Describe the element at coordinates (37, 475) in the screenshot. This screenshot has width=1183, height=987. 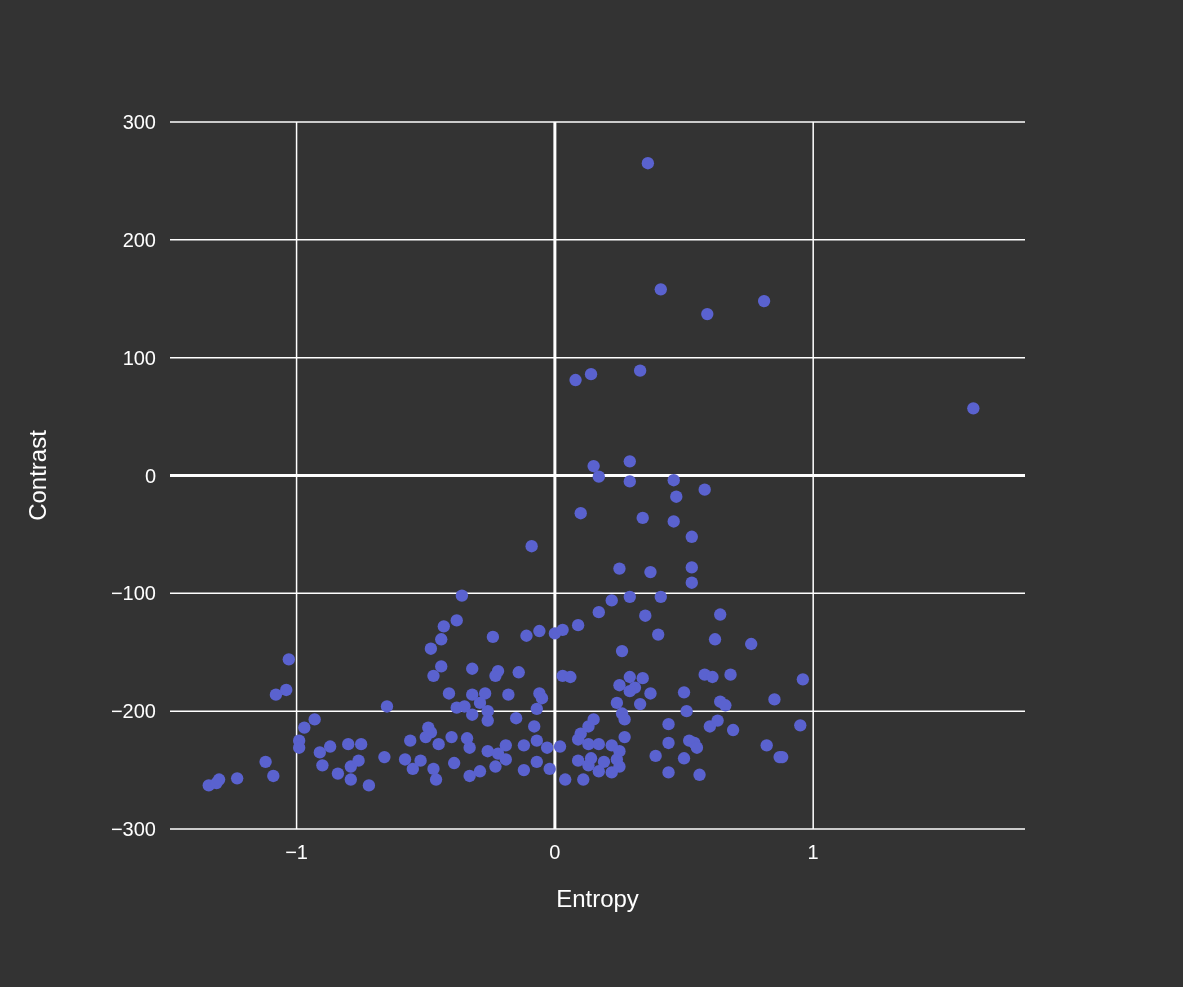
I see `y-axis-title: Contrast` at that location.